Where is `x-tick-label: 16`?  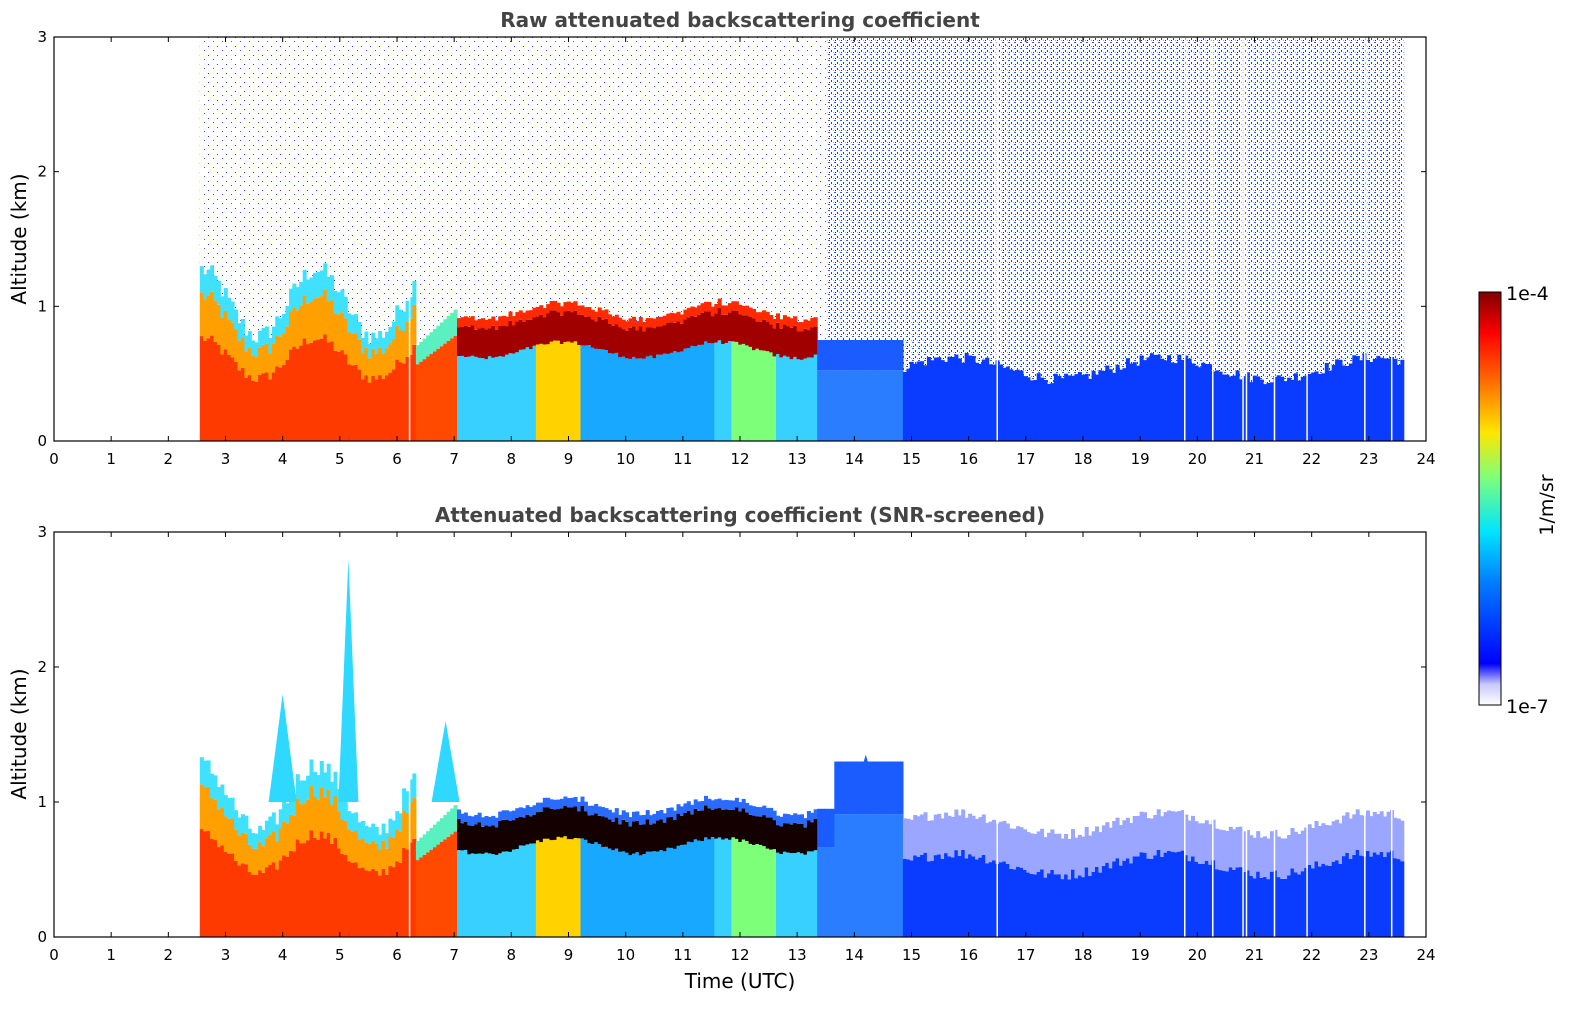 x-tick-label: 16 is located at coordinates (968, 955).